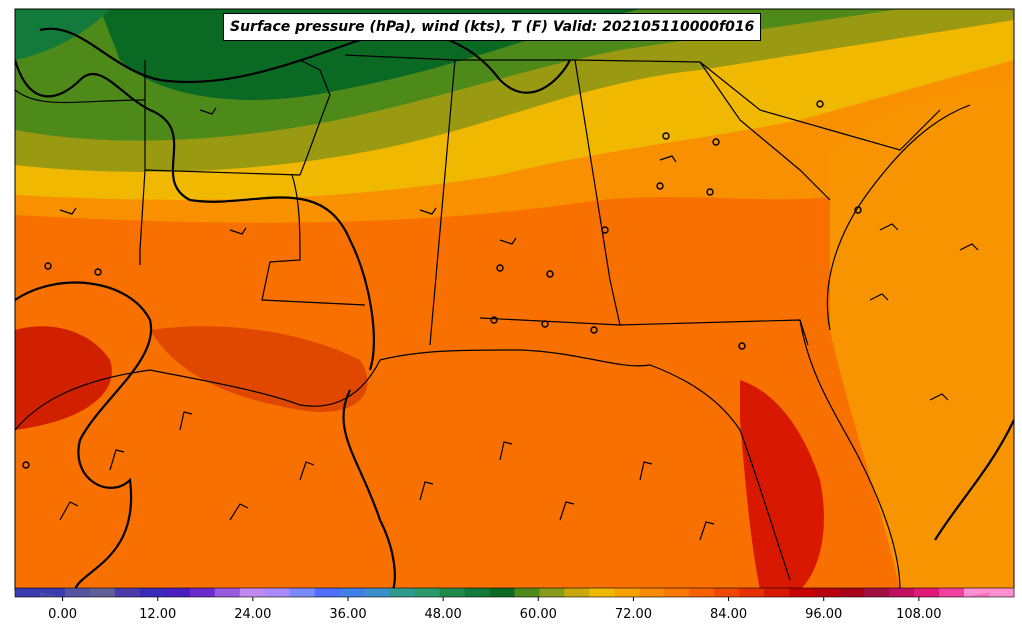 This screenshot has height=633, width=1022. What do you see at coordinates (158, 614) in the screenshot?
I see `colorbar-tick-label: 12.00` at bounding box center [158, 614].